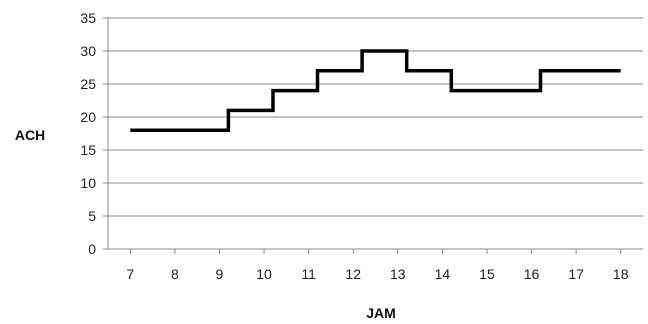 This screenshot has width=648, height=324. I want to click on x-tick-label: 10, so click(264, 274).